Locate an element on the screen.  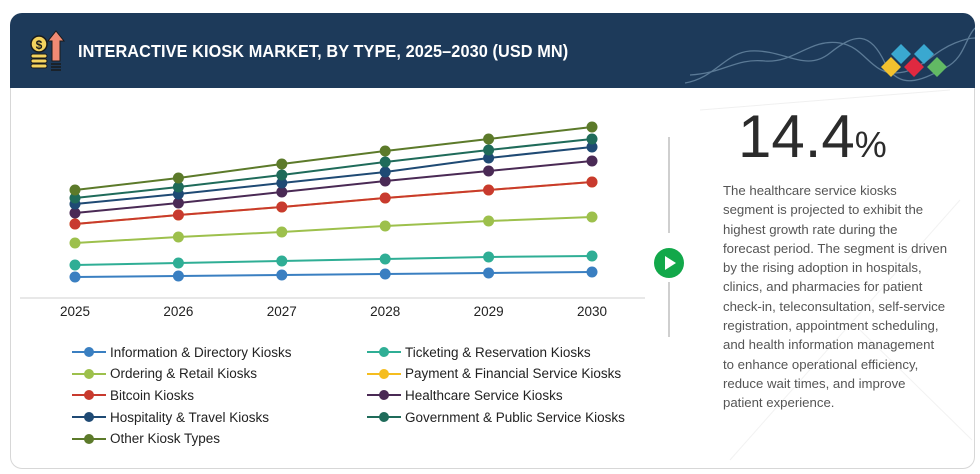
vertical-divider is located at coordinates (669, 185).